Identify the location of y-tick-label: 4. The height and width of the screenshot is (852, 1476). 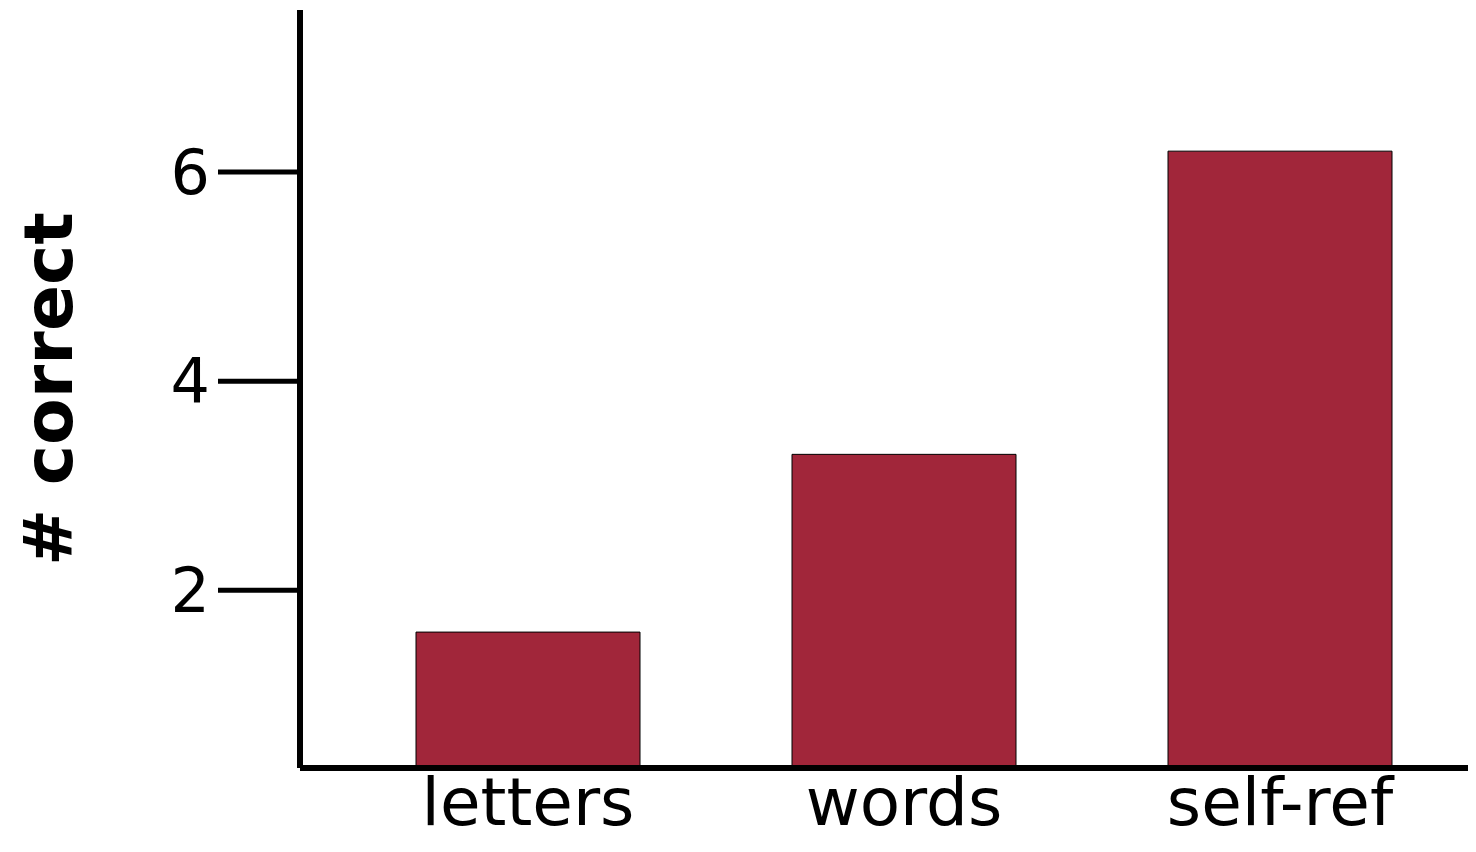
(190, 382).